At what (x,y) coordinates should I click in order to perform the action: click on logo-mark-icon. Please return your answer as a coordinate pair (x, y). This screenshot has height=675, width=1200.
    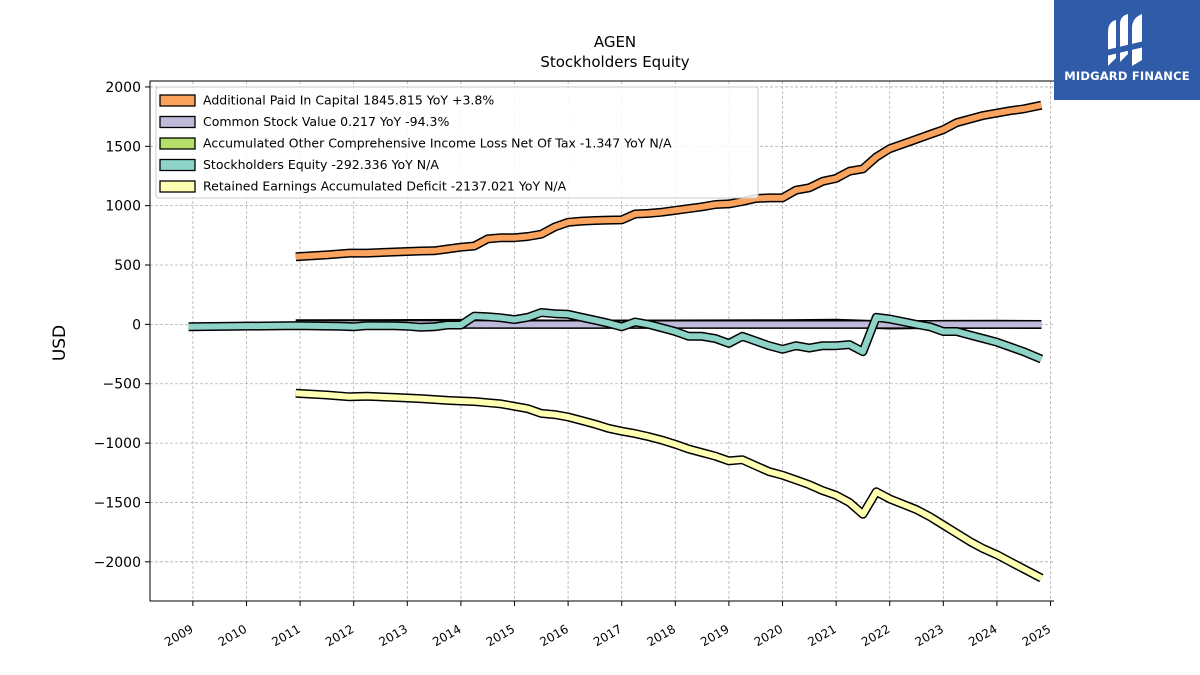
    Looking at the image, I should click on (1127, 40).